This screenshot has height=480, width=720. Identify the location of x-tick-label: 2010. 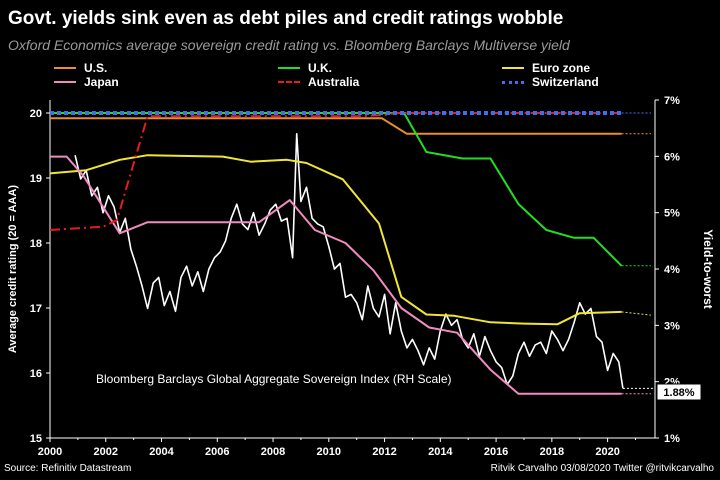
(329, 452).